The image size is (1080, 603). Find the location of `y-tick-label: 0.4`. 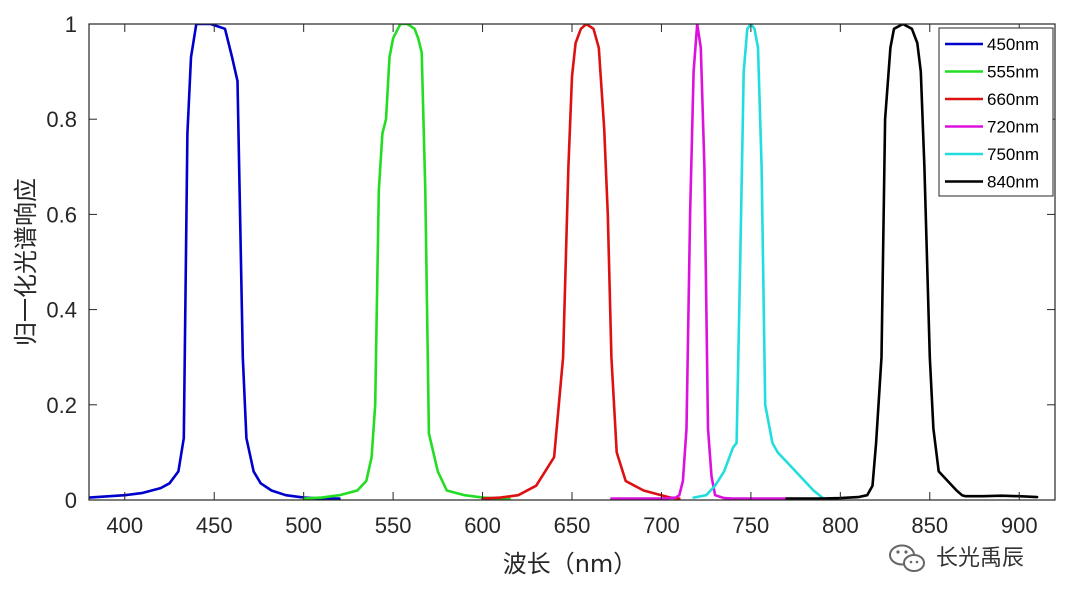

y-tick-label: 0.4 is located at coordinates (61, 310).